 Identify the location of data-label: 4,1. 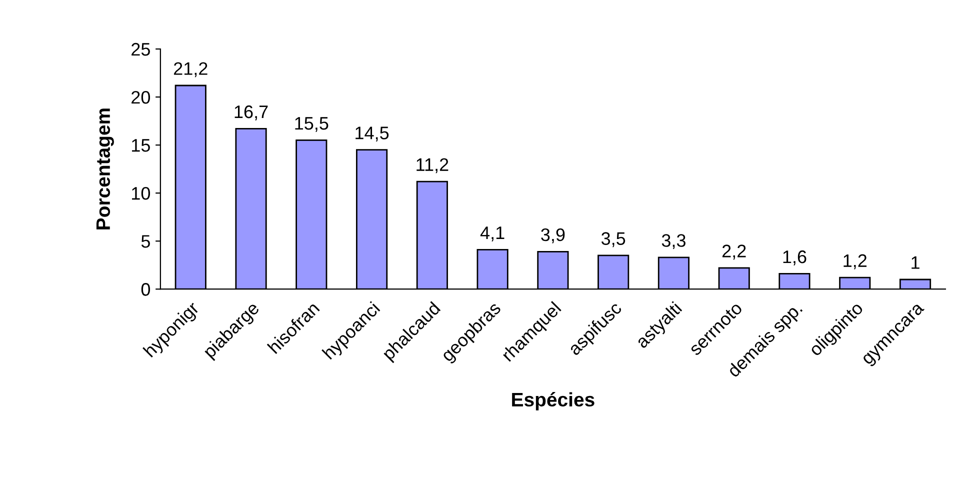
(492, 234).